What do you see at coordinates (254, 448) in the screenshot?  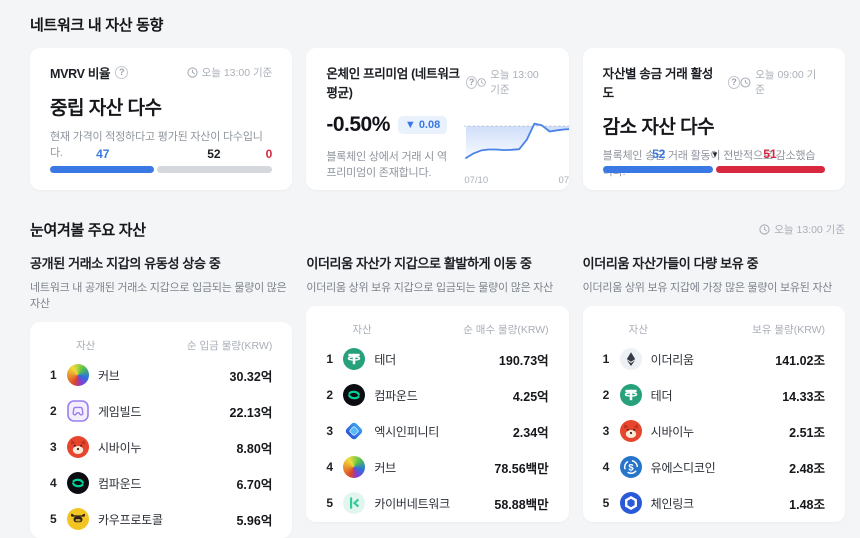 I see `asset-value: 8.80억` at bounding box center [254, 448].